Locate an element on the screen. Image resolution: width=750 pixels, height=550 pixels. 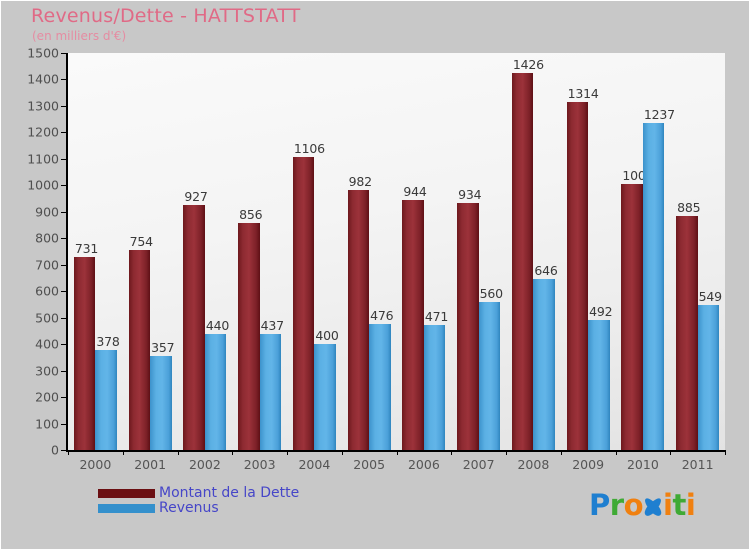
bar-group-2003: 856 437 is located at coordinates (261, 251).